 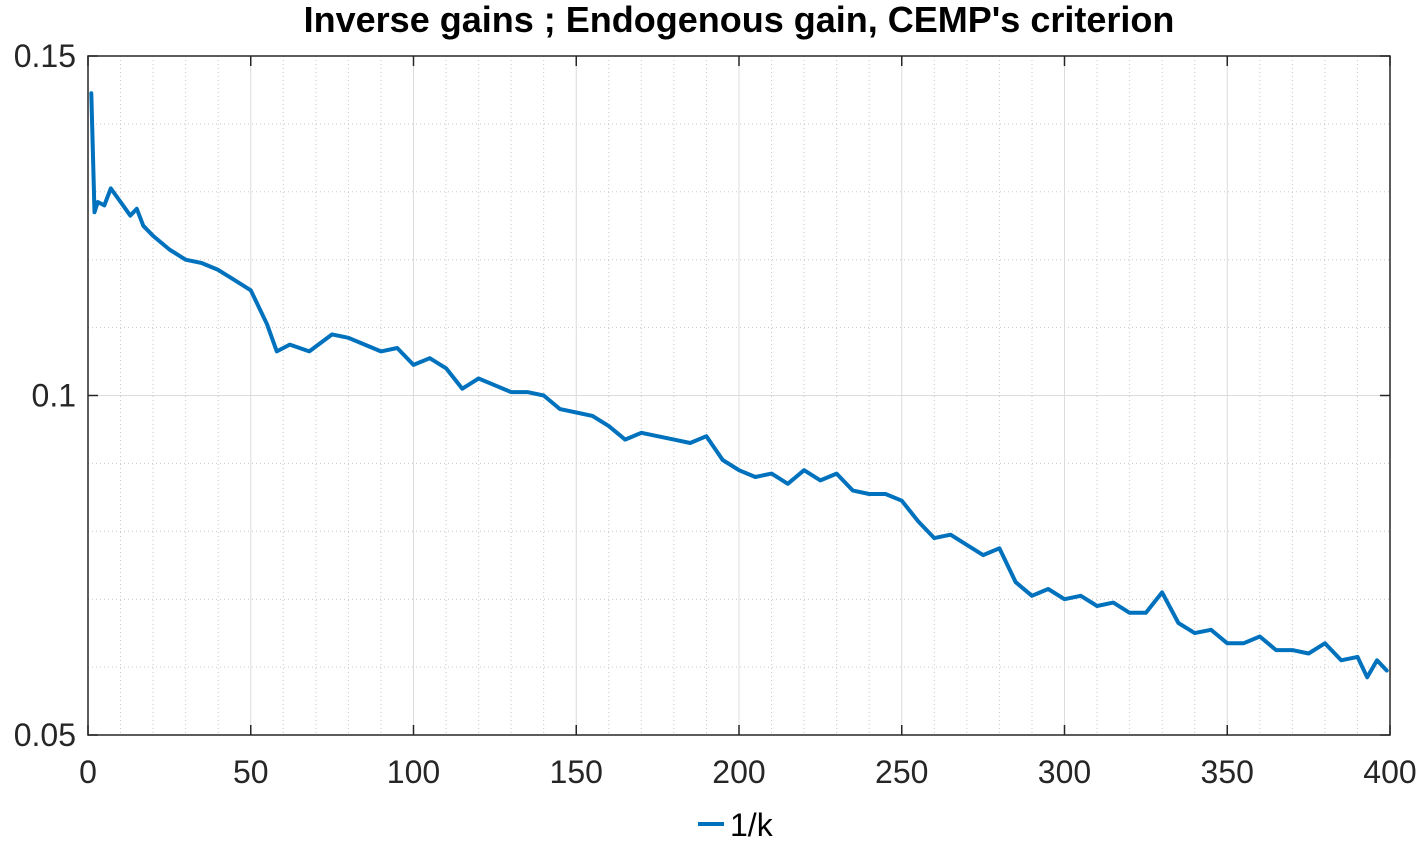 What do you see at coordinates (54, 396) in the screenshot?
I see `y-tick-label: 0.1` at bounding box center [54, 396].